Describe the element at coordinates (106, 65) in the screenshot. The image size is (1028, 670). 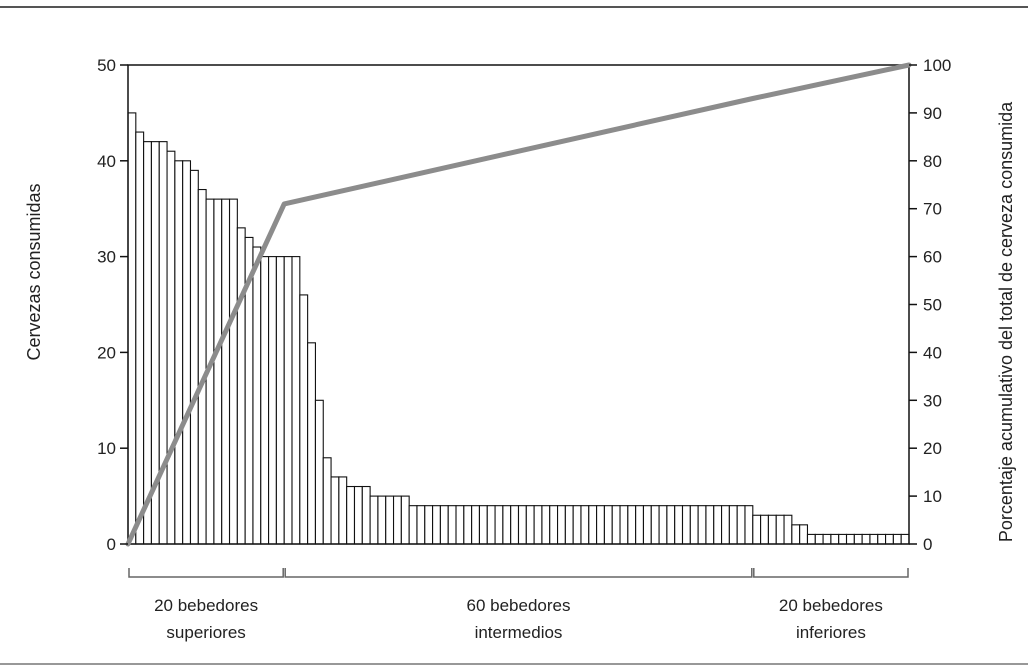
I see `left-tick-label: 50` at that location.